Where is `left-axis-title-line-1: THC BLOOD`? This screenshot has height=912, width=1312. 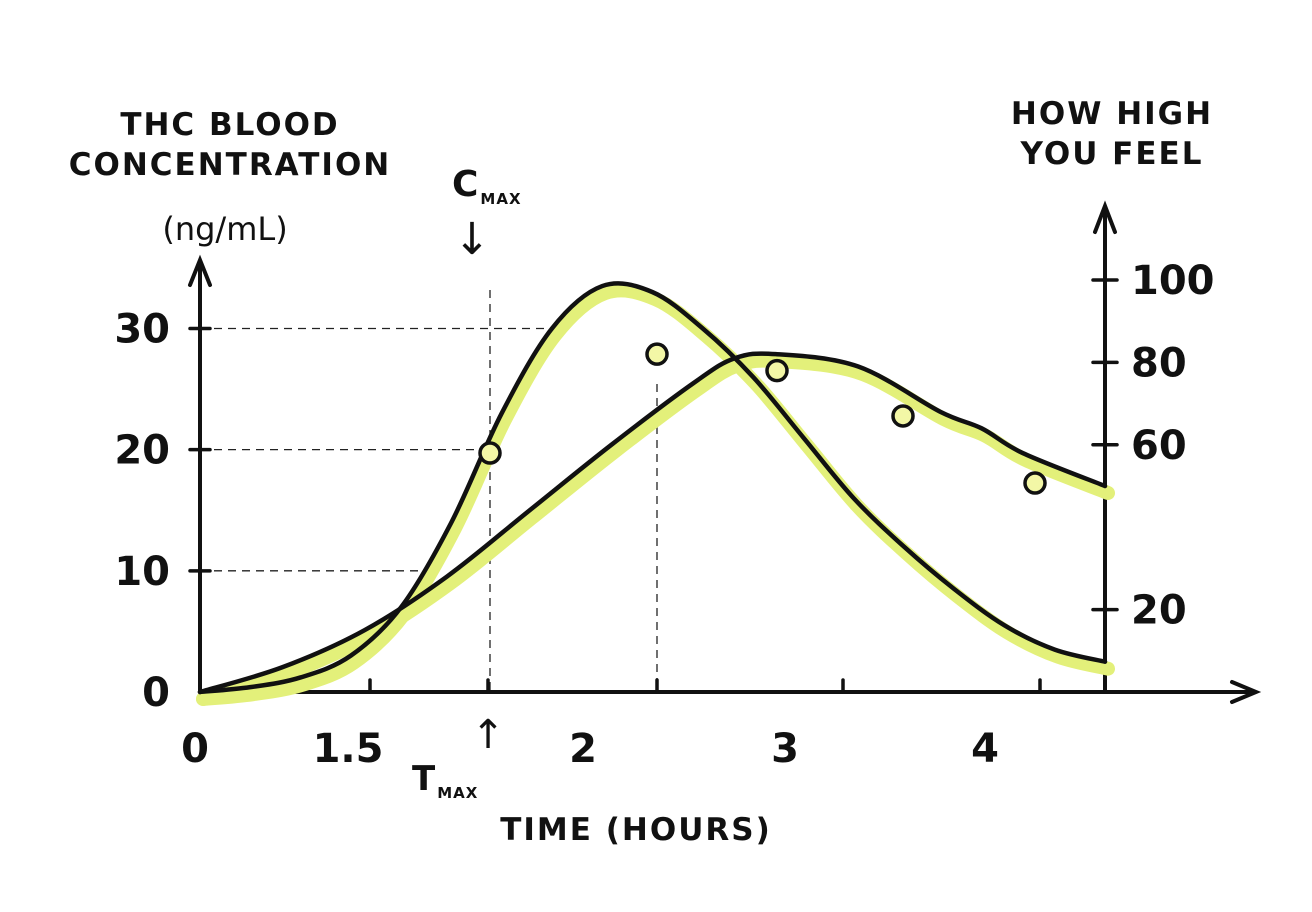 left-axis-title-line-1: THC BLOOD is located at coordinates (229, 125).